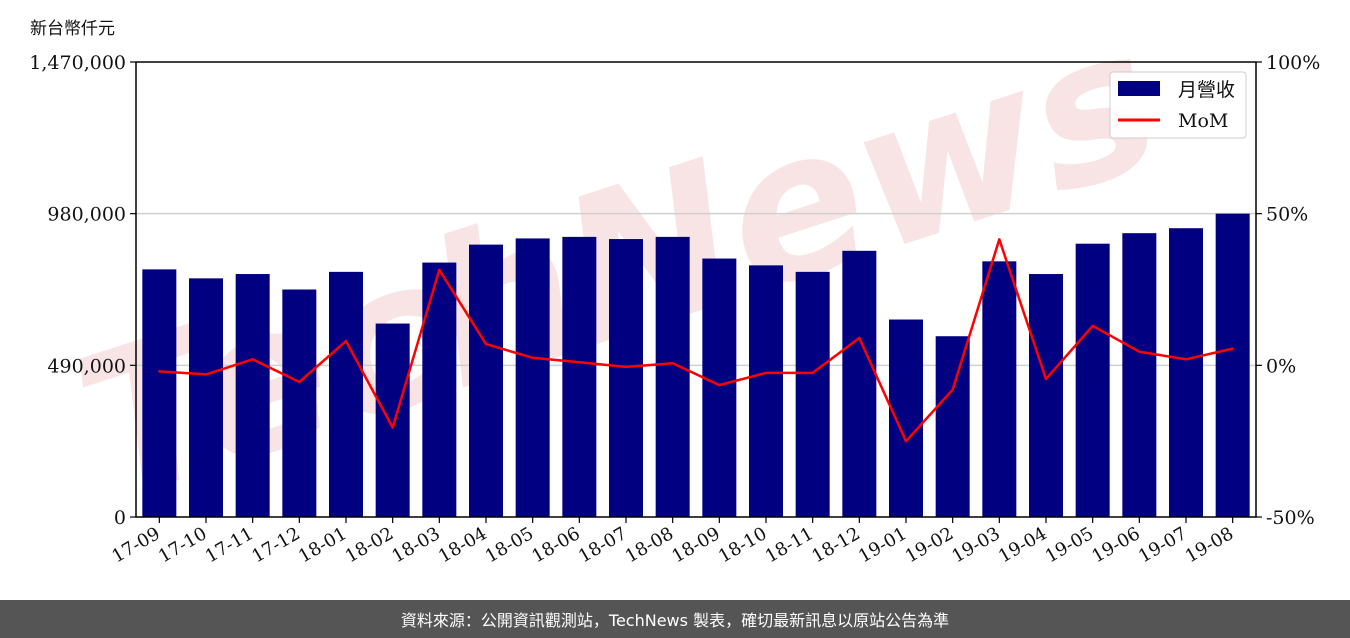 This screenshot has height=638, width=1350. What do you see at coordinates (1115, 545) in the screenshot?
I see `x-tick-label-19-06: 19-06` at bounding box center [1115, 545].